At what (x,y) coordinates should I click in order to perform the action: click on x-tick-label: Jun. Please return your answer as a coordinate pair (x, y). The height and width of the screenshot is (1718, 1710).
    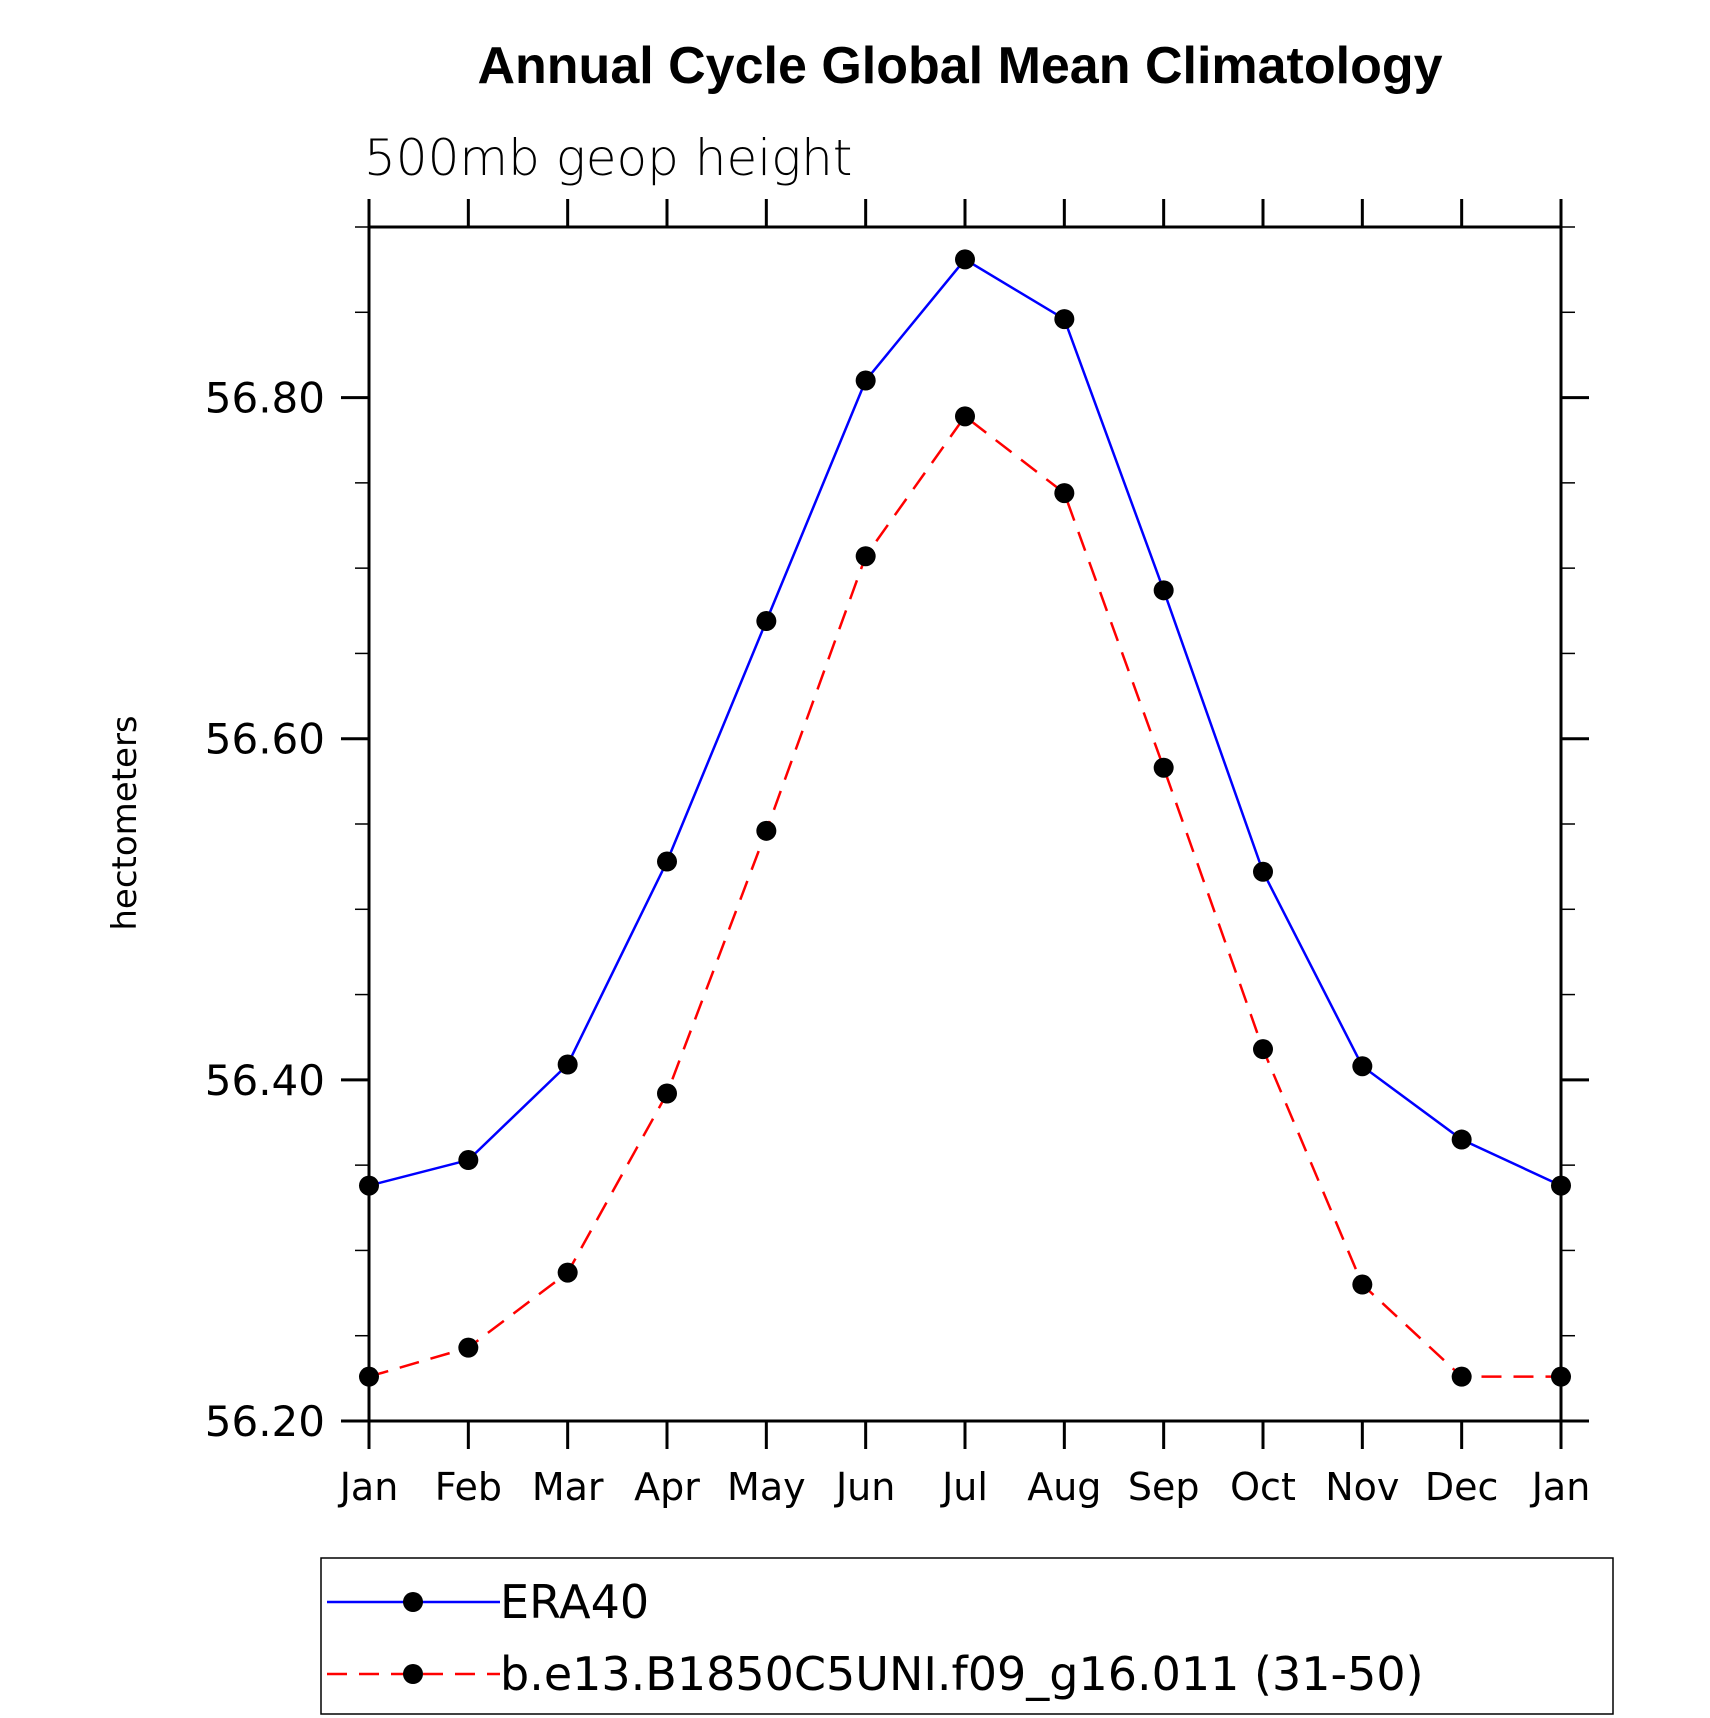
    Looking at the image, I should click on (864, 1487).